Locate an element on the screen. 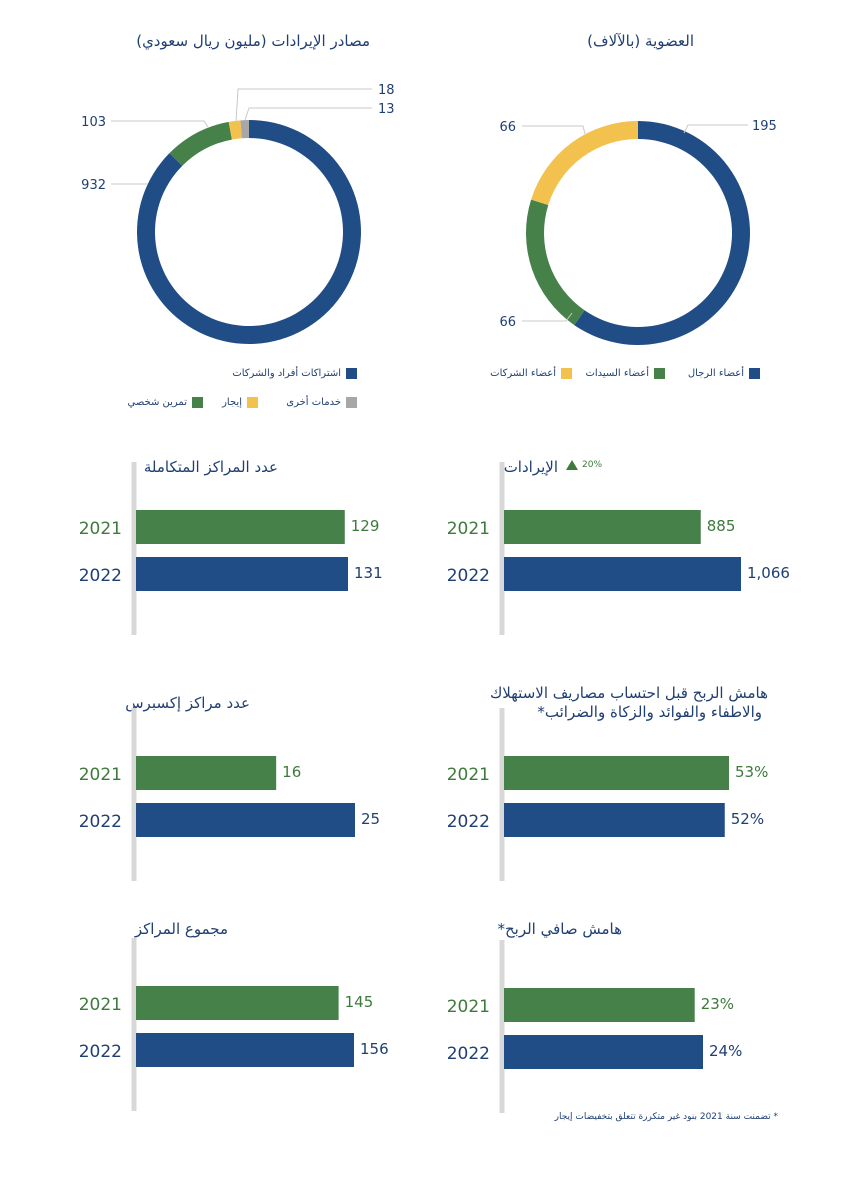 This screenshot has height=1200, width=848. value-label: 23% is located at coordinates (717, 1004).